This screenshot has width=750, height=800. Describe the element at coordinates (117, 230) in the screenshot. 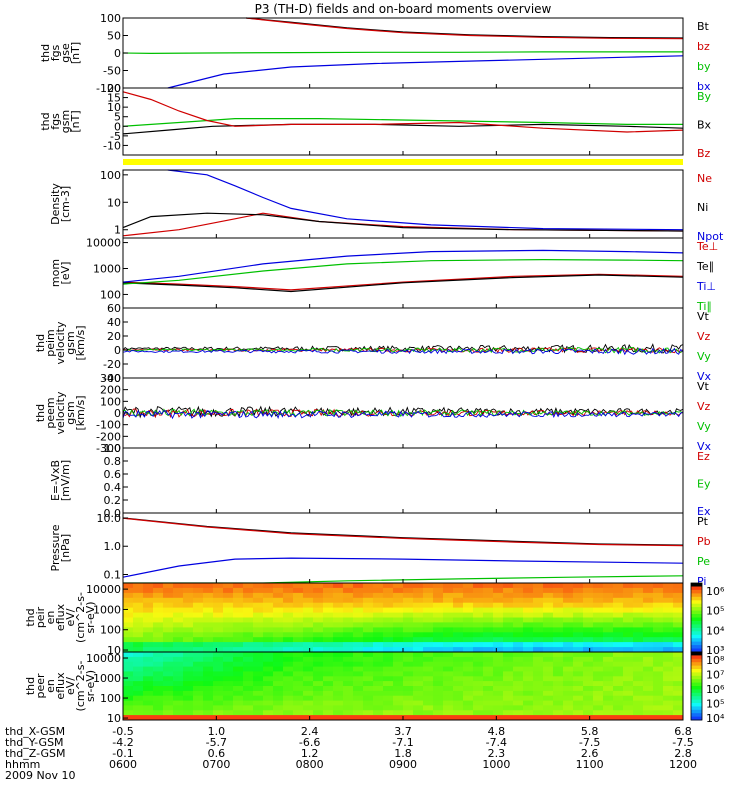

I see `y-tick-label: 1` at that location.